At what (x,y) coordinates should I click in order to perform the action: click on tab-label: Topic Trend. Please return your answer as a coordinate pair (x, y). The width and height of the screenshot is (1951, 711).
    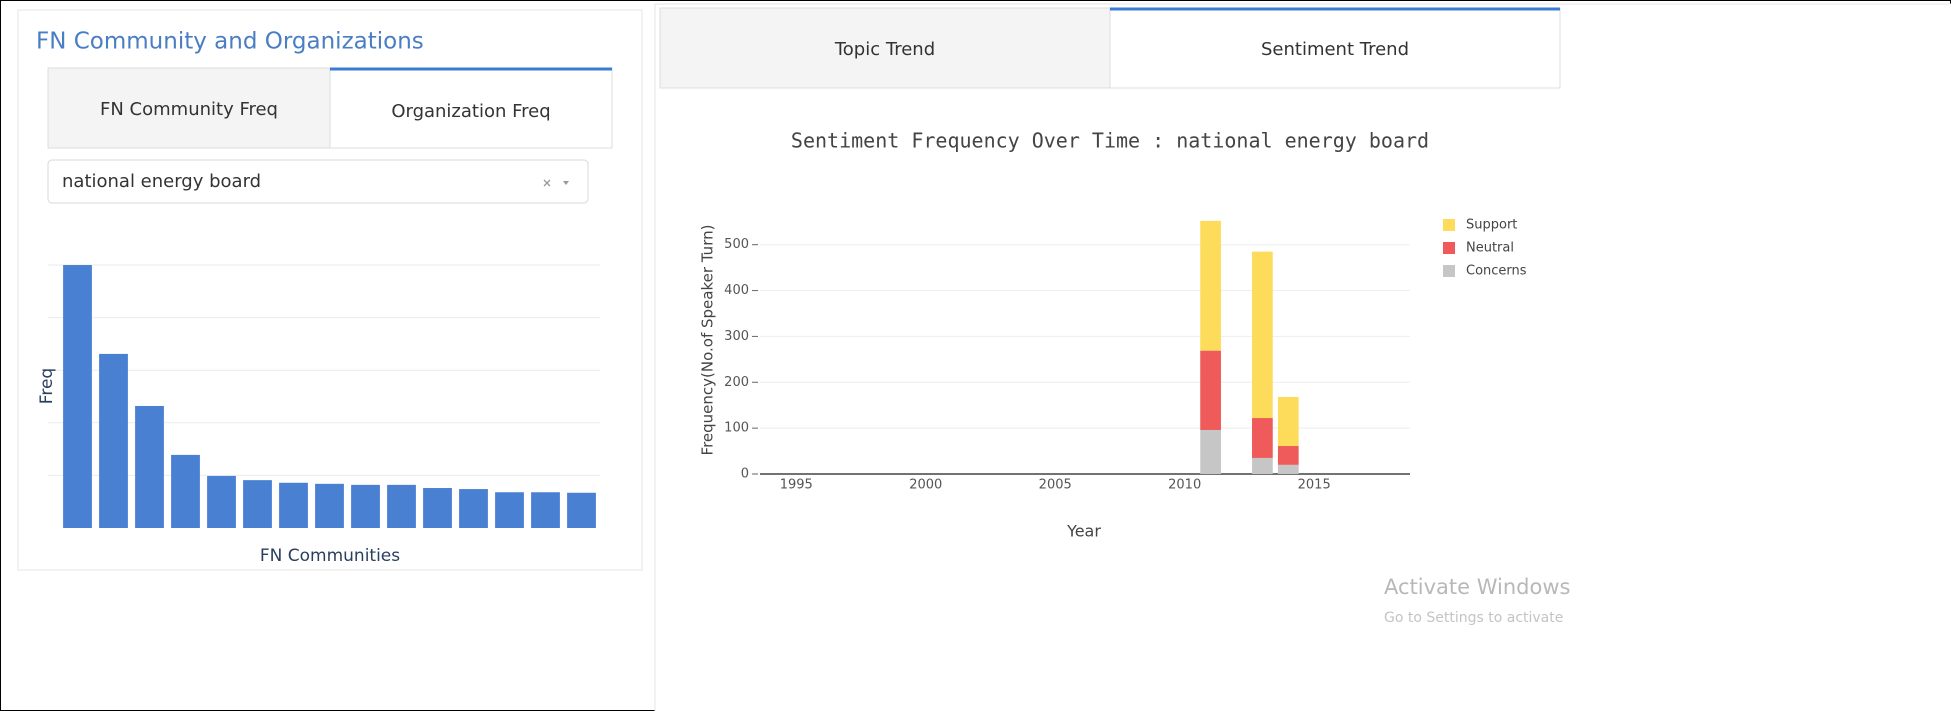
    Looking at the image, I should click on (884, 49).